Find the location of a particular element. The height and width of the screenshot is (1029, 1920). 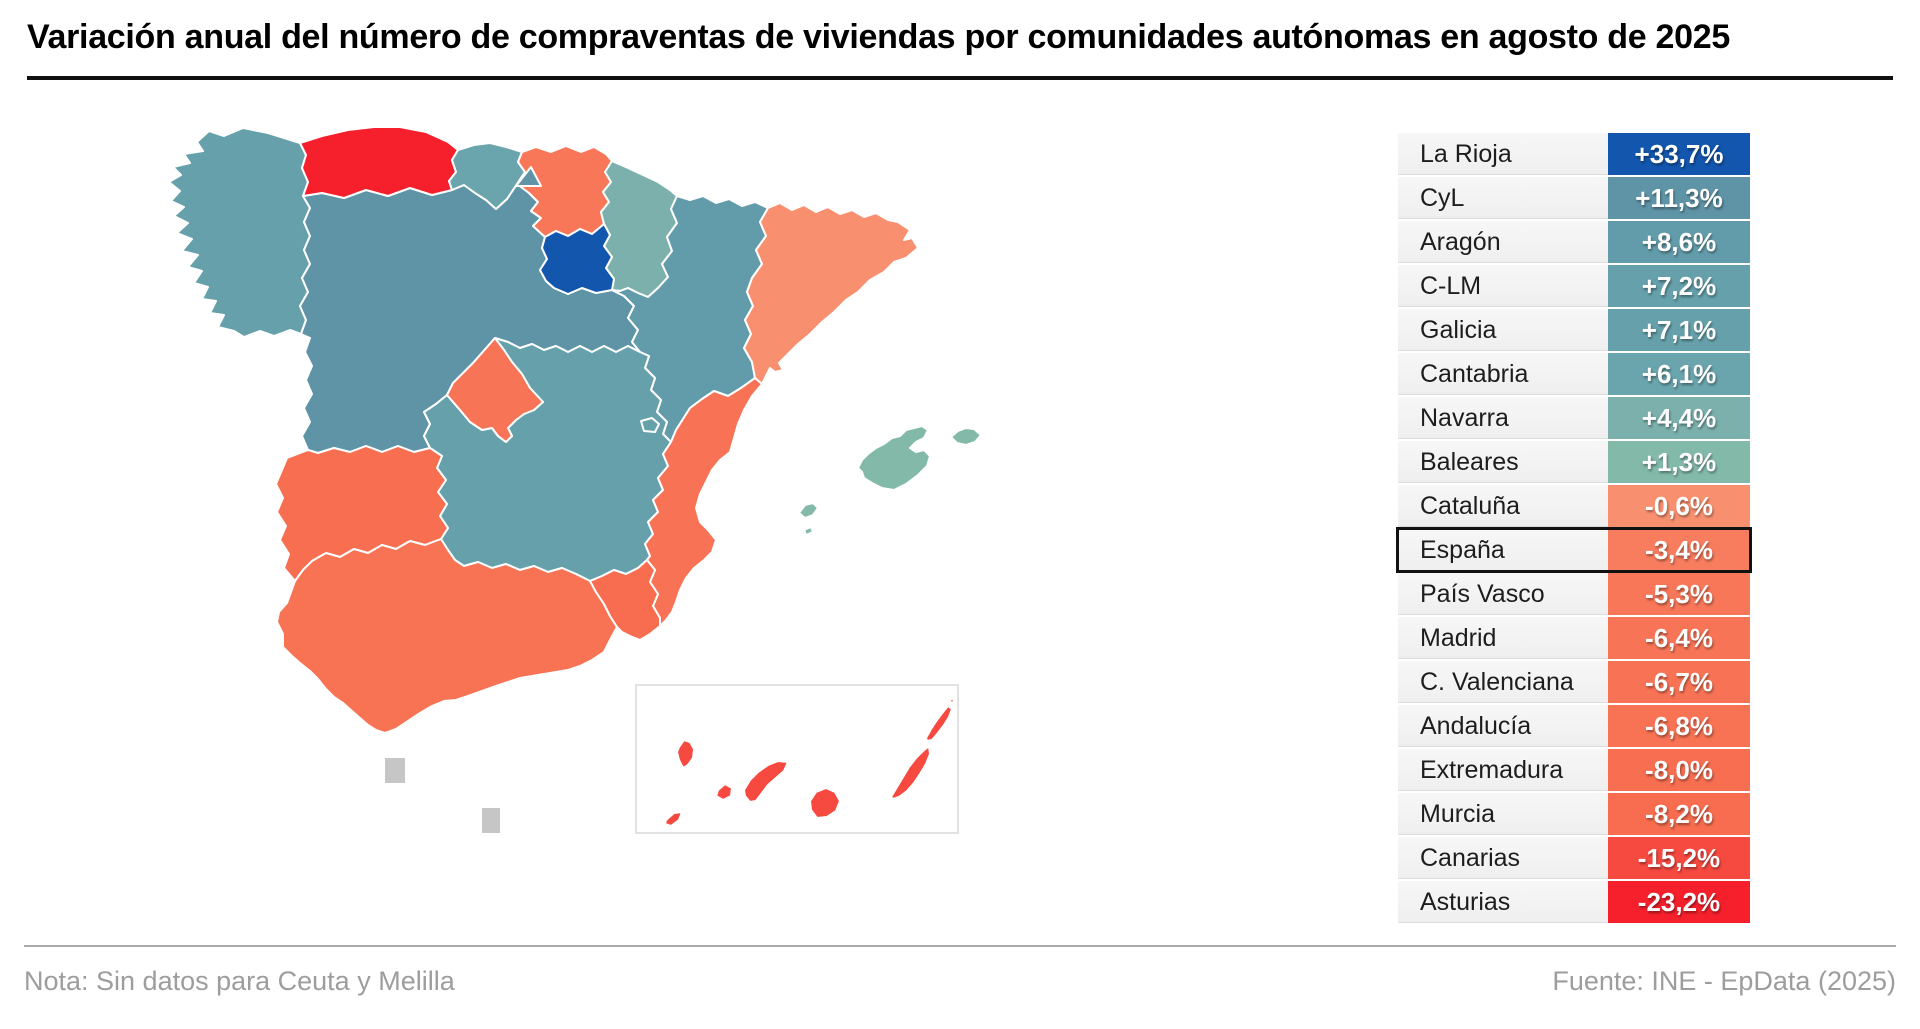

map-region-baleares is located at coordinates (890, 480).